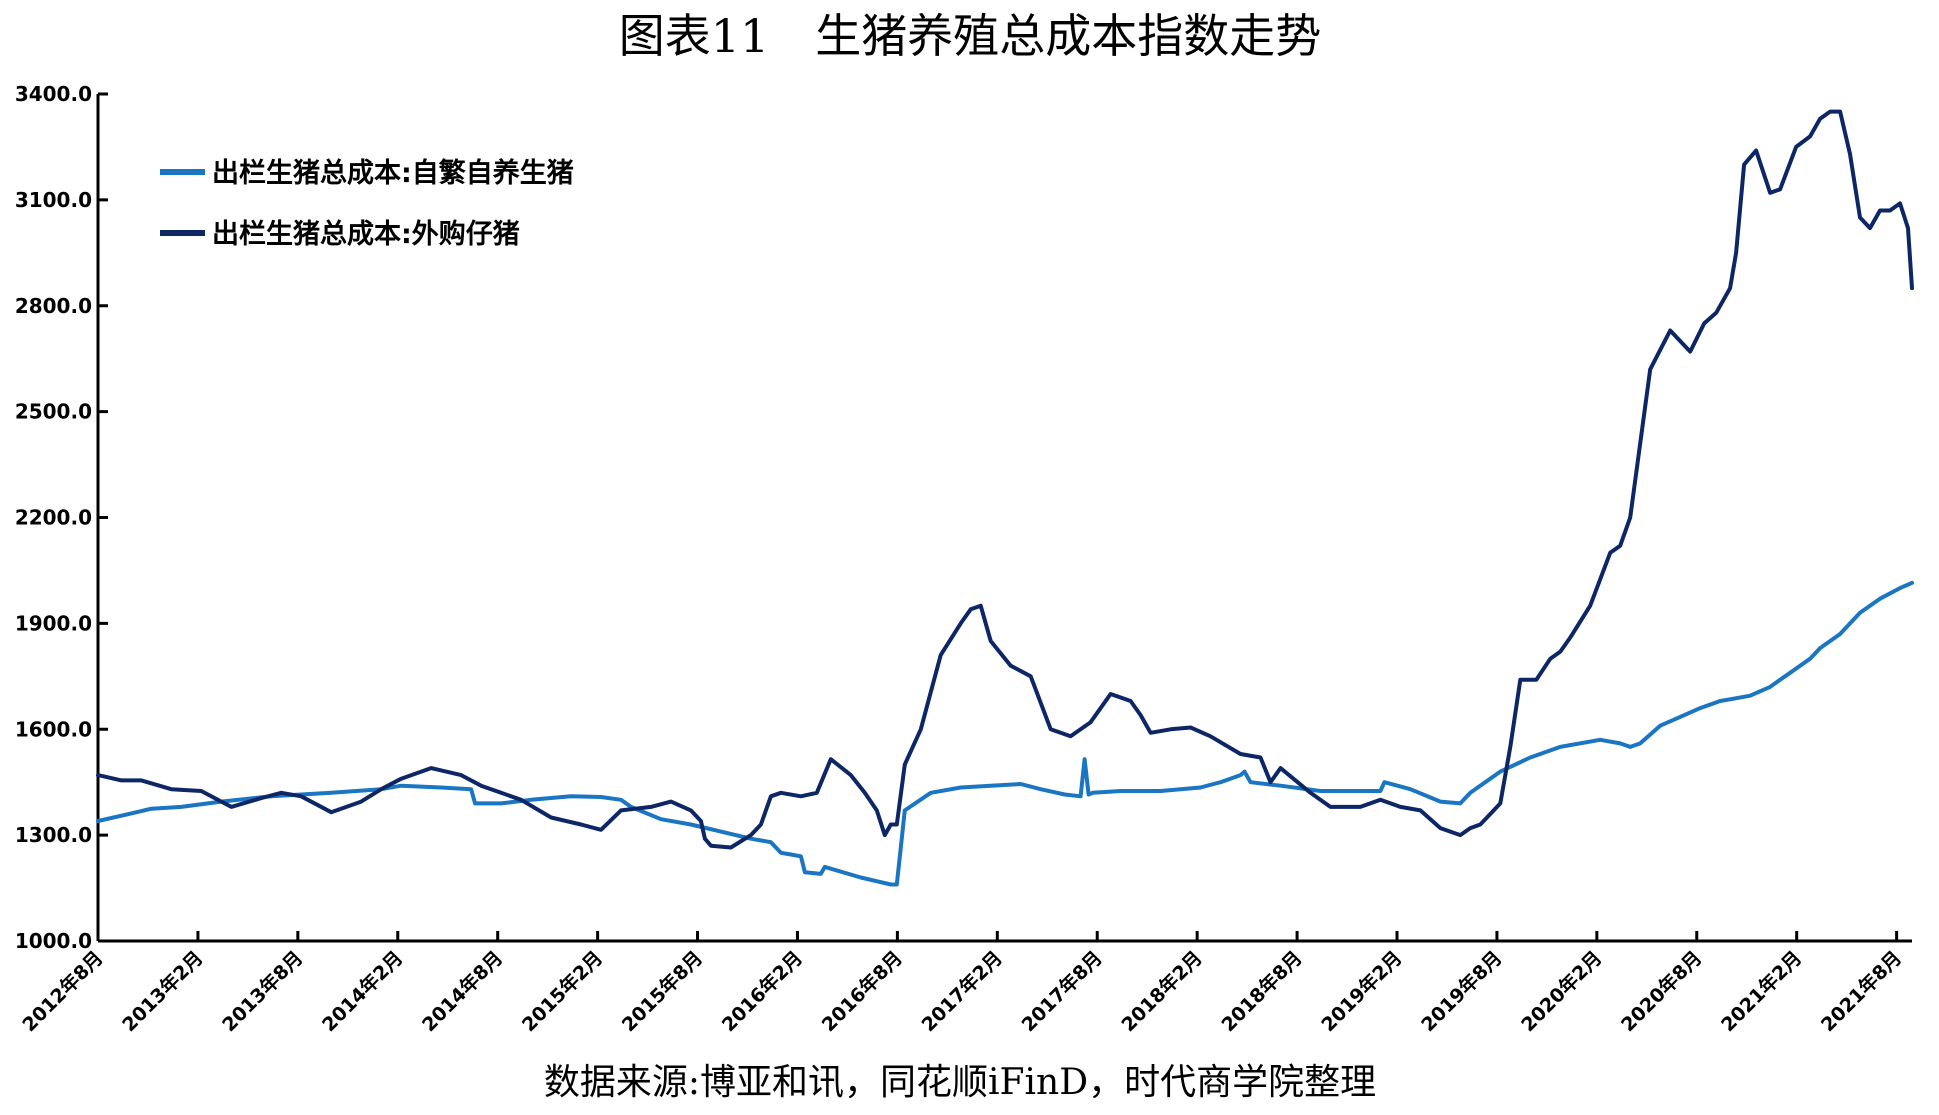 Image resolution: width=1939 pixels, height=1115 pixels. What do you see at coordinates (53, 94) in the screenshot?
I see `y-tick-label: 3400.0` at bounding box center [53, 94].